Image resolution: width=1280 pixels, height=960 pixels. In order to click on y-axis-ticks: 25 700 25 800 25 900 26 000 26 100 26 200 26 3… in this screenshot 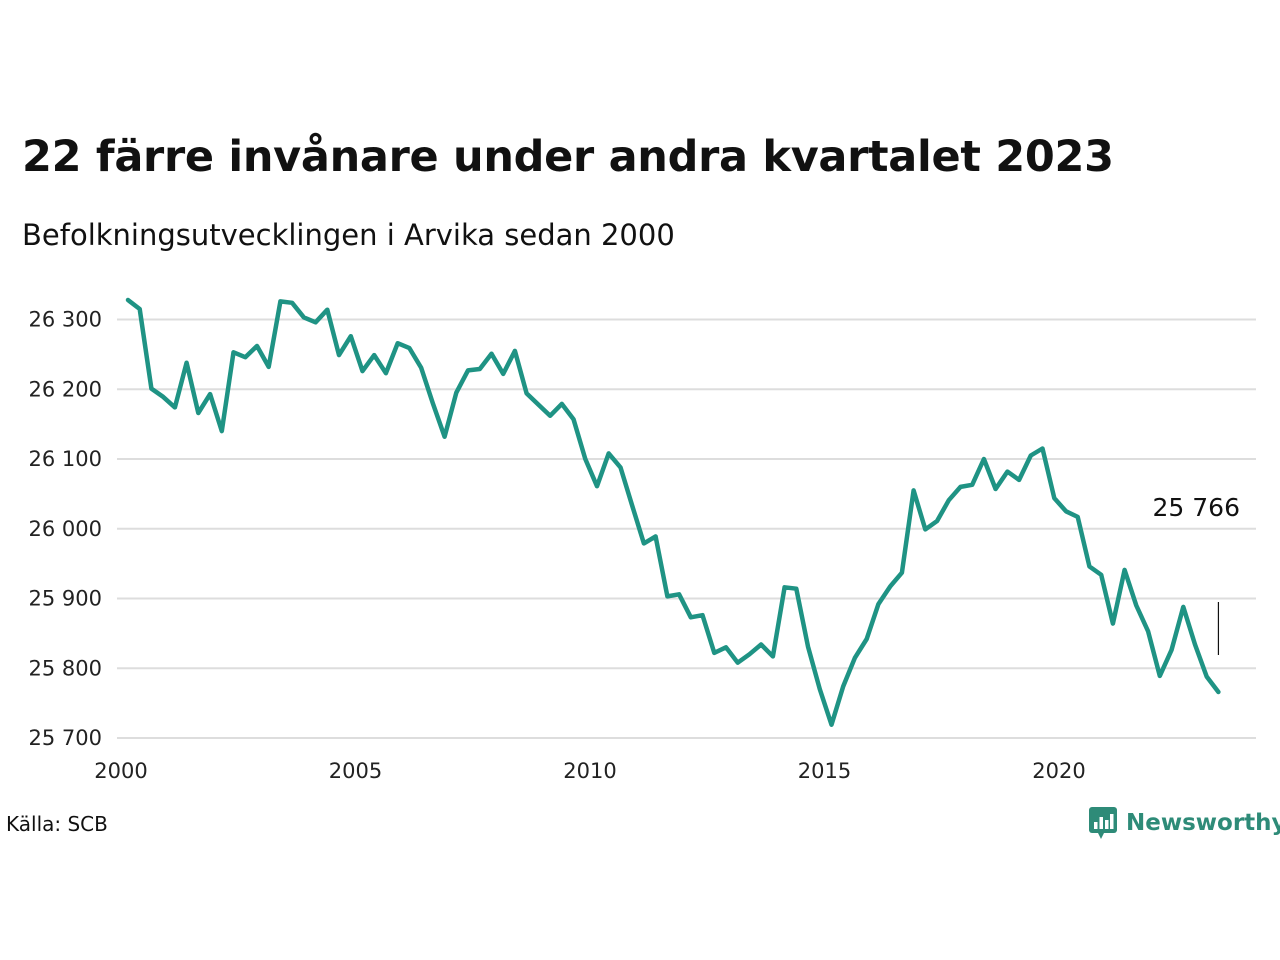, I will do `click(65, 529)`.